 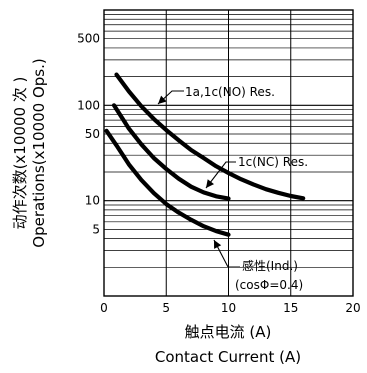 What do you see at coordinates (290, 308) in the screenshot?
I see `x-tick-label: 15` at bounding box center [290, 308].